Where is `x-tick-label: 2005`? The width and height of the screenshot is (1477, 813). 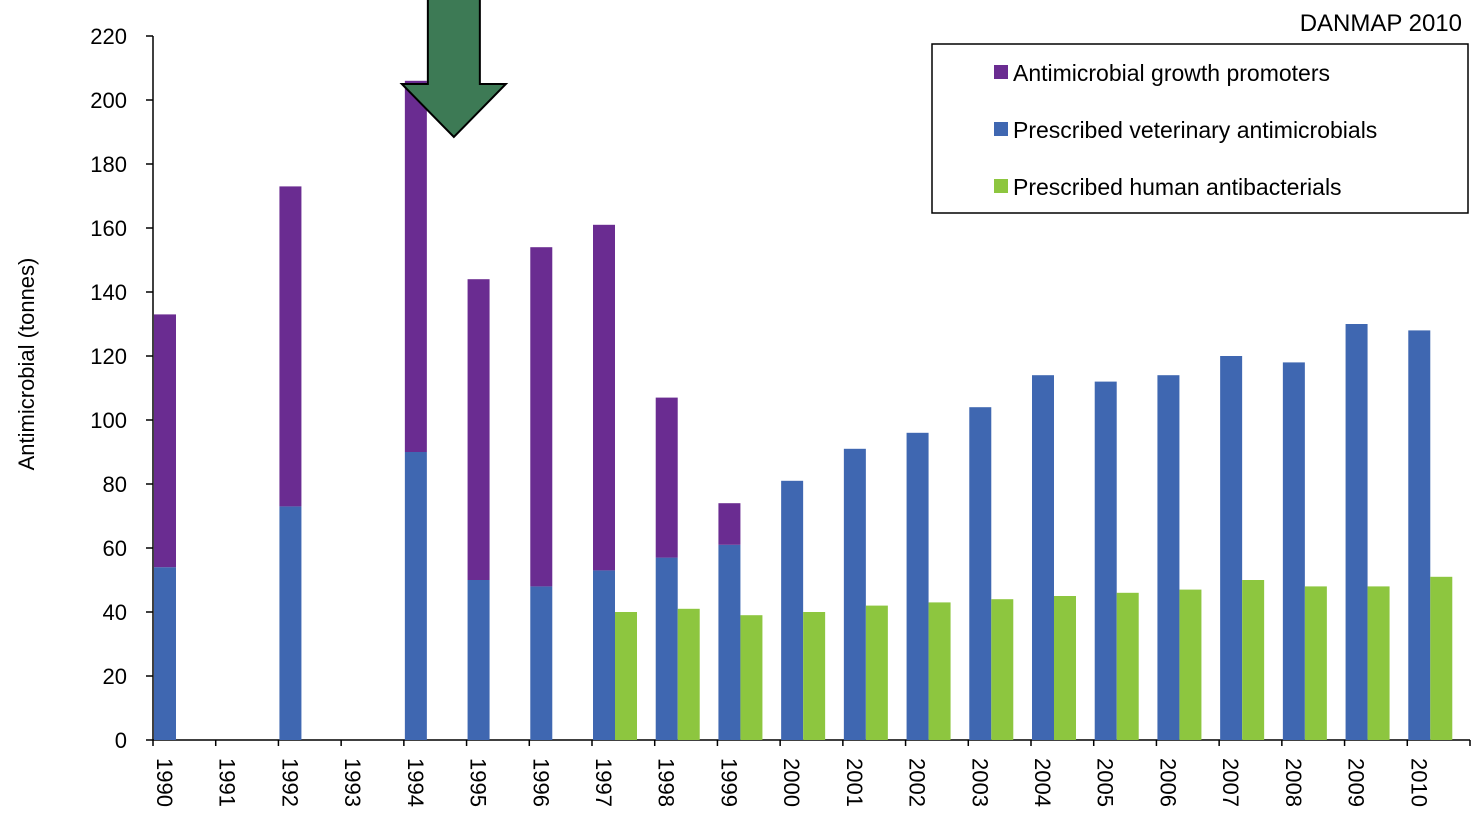 x-tick-label: 2005 is located at coordinates (1105, 782).